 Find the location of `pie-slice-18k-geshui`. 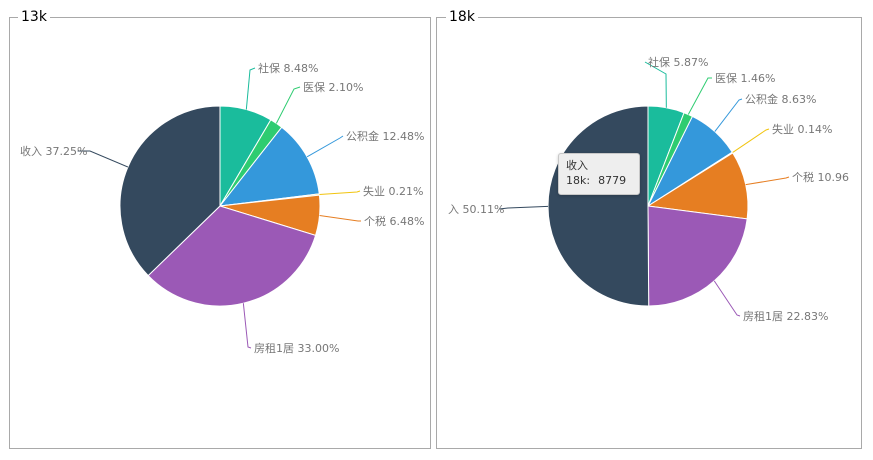

pie-slice-18k-geshui is located at coordinates (697, 186).